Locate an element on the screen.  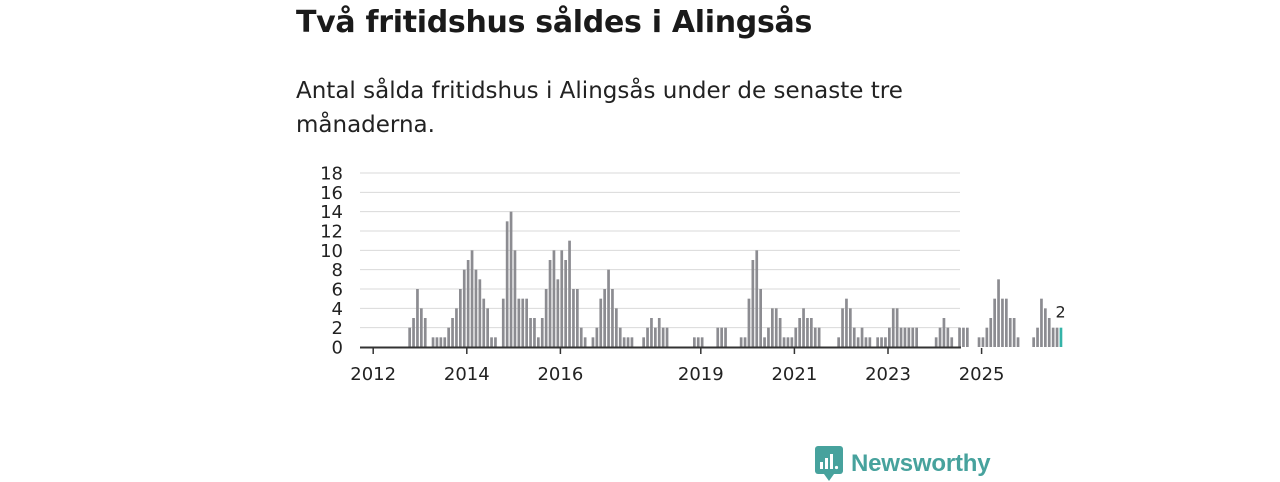
latest-value-label: 2 is located at coordinates (1061, 312).